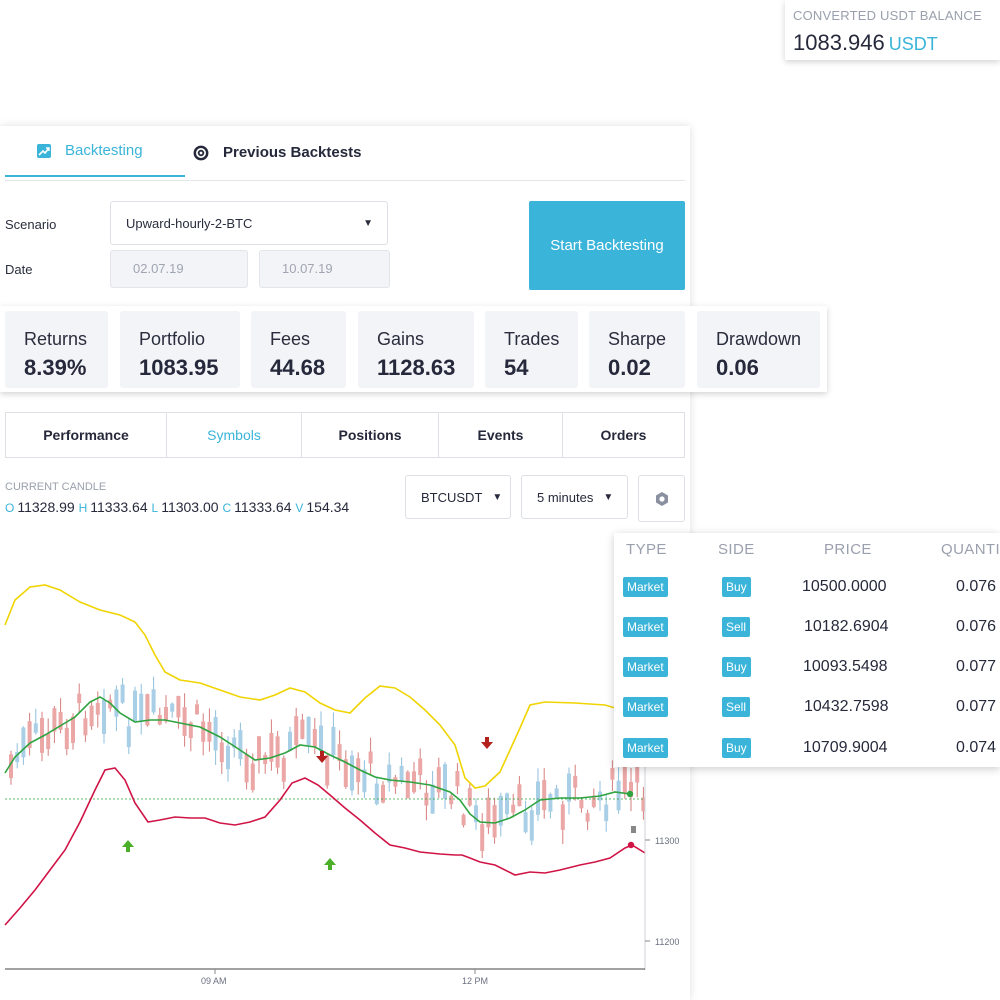 This screenshot has width=1000, height=1000. What do you see at coordinates (190, 507) in the screenshot?
I see `low-value: 11303.00` at bounding box center [190, 507].